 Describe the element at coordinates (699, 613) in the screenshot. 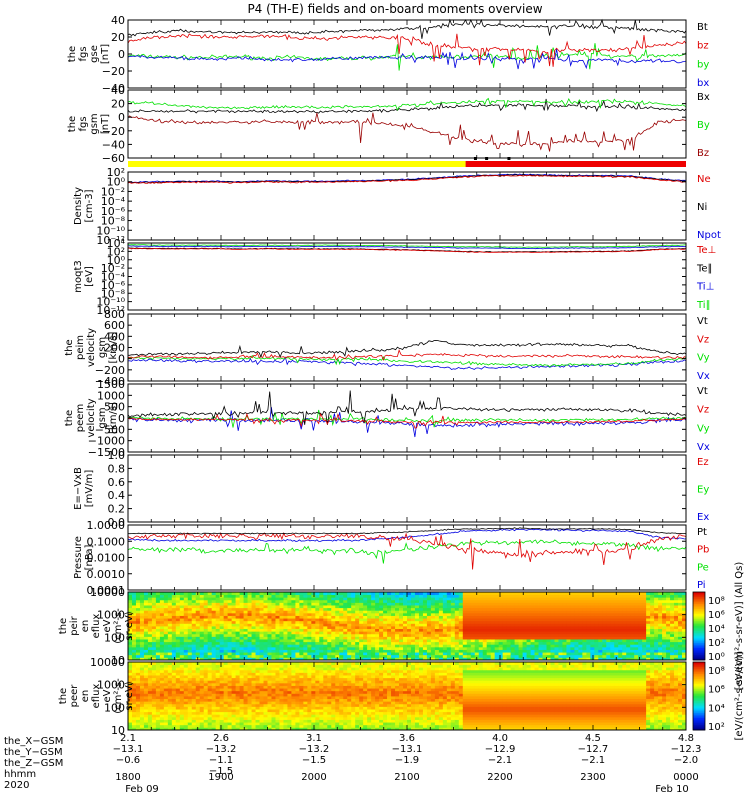

I see `colorbar-cell` at that location.